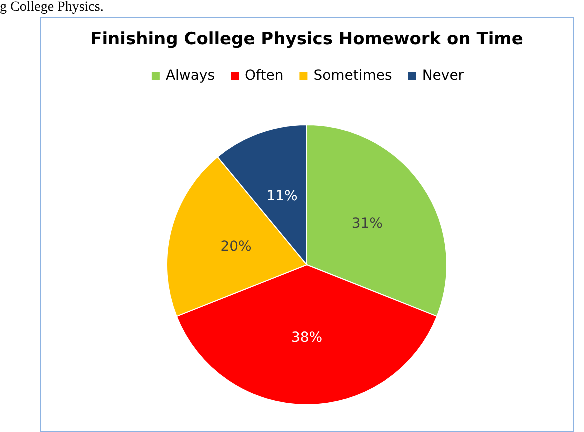  Describe the element at coordinates (282, 196) in the screenshot. I see `data-label: 11%` at that location.